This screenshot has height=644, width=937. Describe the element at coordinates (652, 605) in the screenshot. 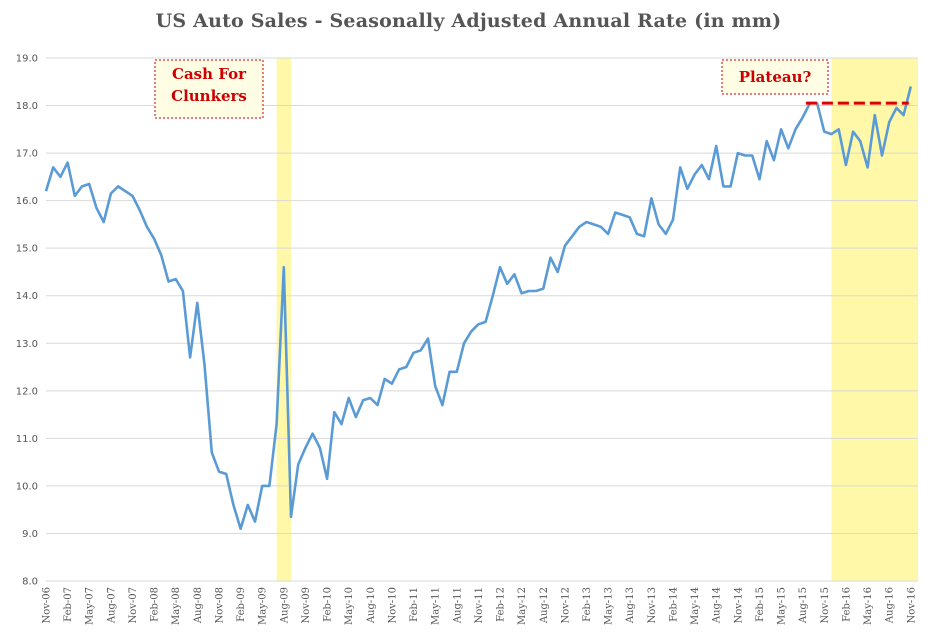

I see `x-tick-label: Nov-13` at that location.